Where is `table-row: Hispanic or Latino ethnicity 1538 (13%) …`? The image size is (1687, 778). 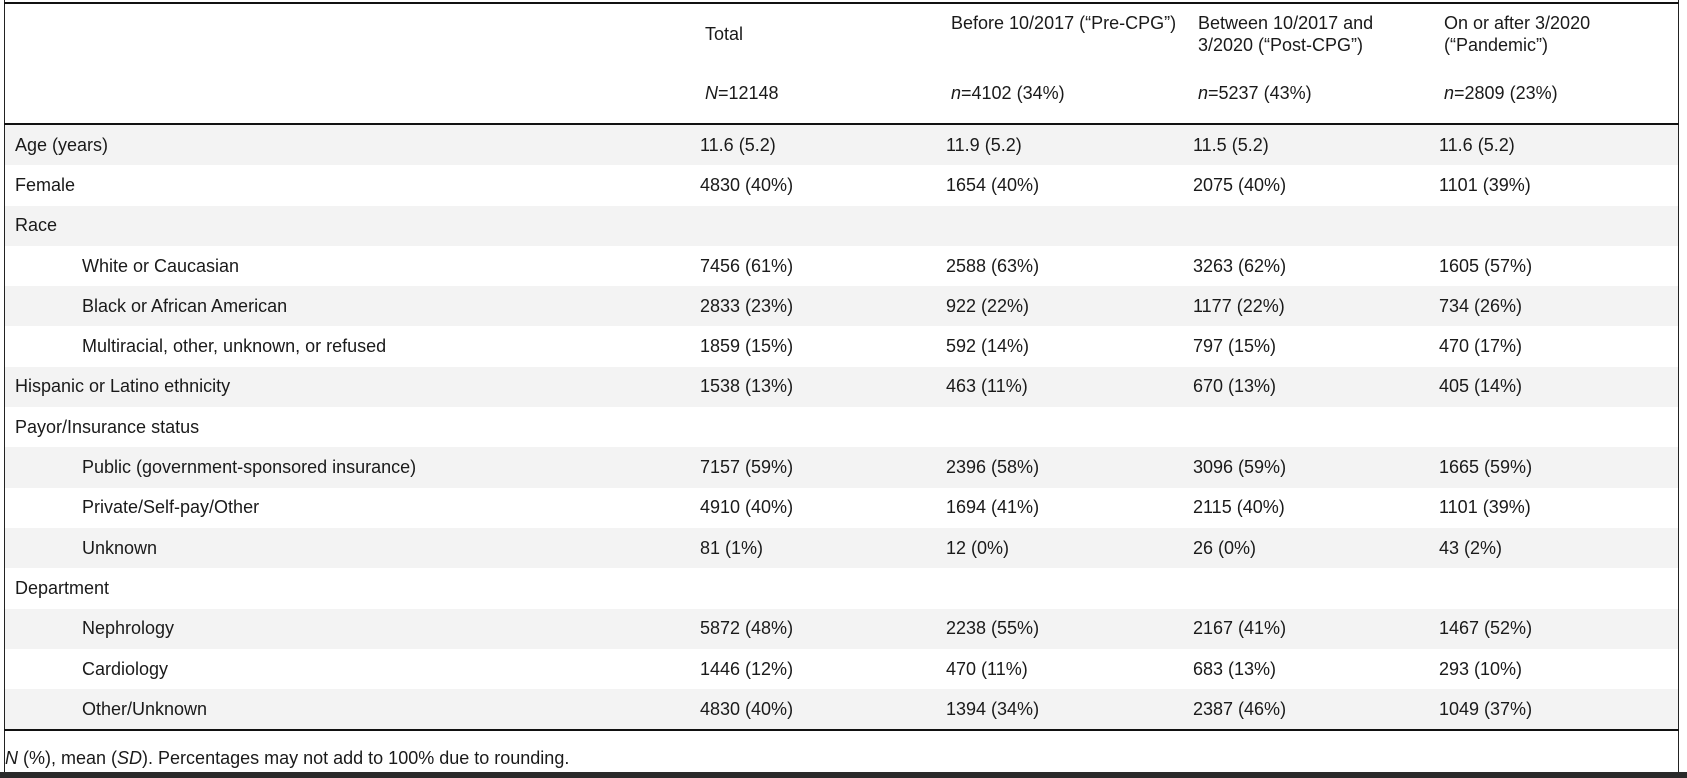 table-row: Hispanic or Latino ethnicity 1538 (13%) … is located at coordinates (841, 387).